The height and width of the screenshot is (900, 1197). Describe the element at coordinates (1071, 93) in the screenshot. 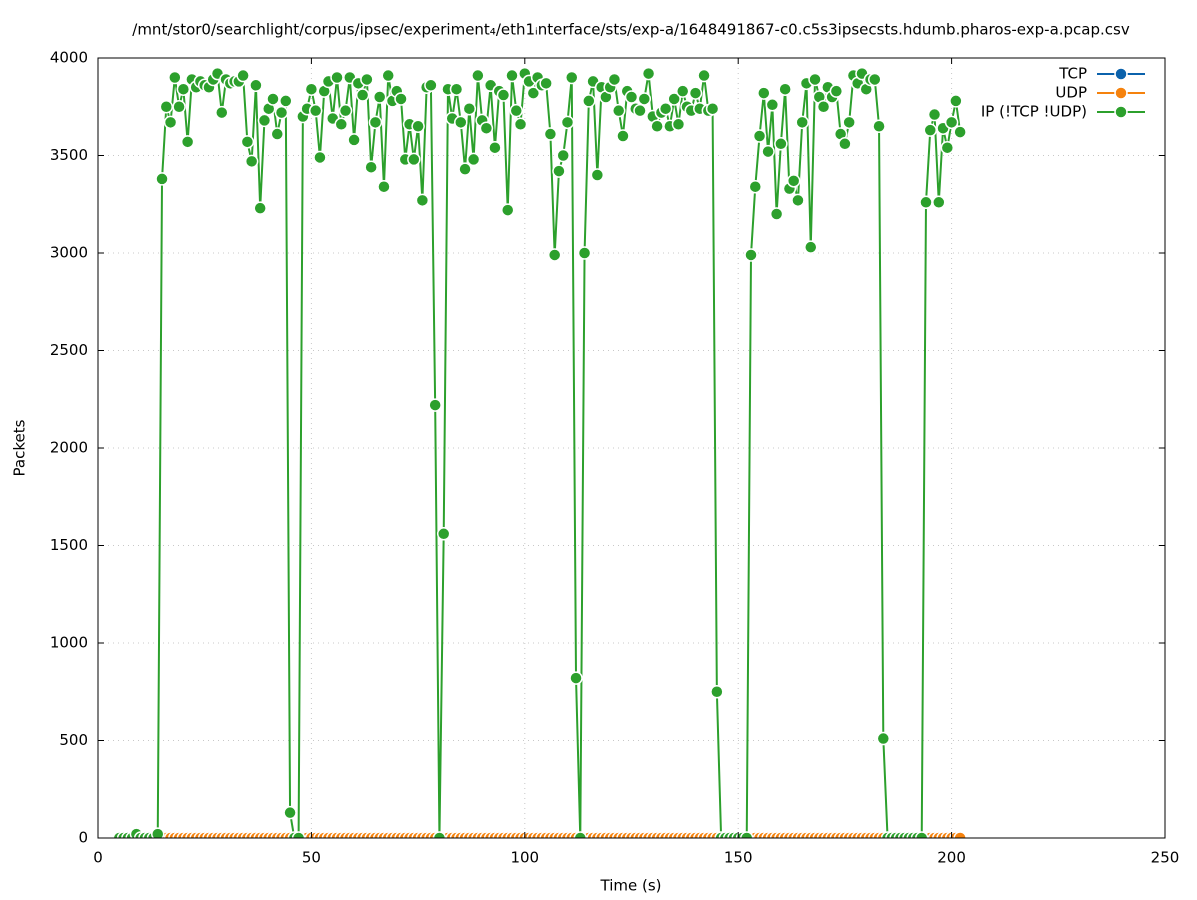

I see `legend-label: UDP` at that location.